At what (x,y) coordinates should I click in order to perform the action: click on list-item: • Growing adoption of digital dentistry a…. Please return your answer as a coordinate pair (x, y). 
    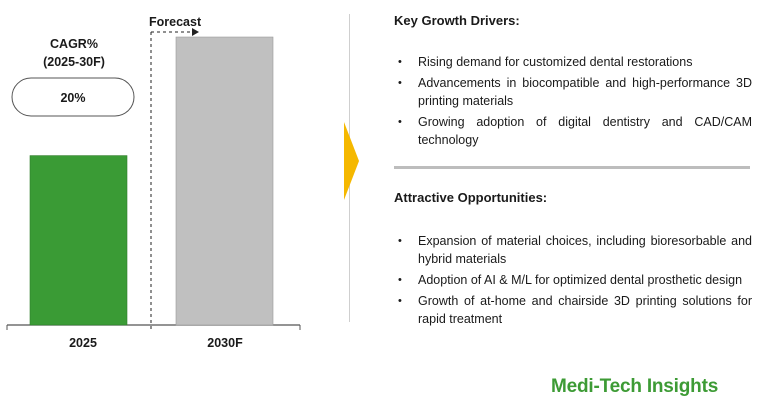
    Looking at the image, I should click on (573, 131).